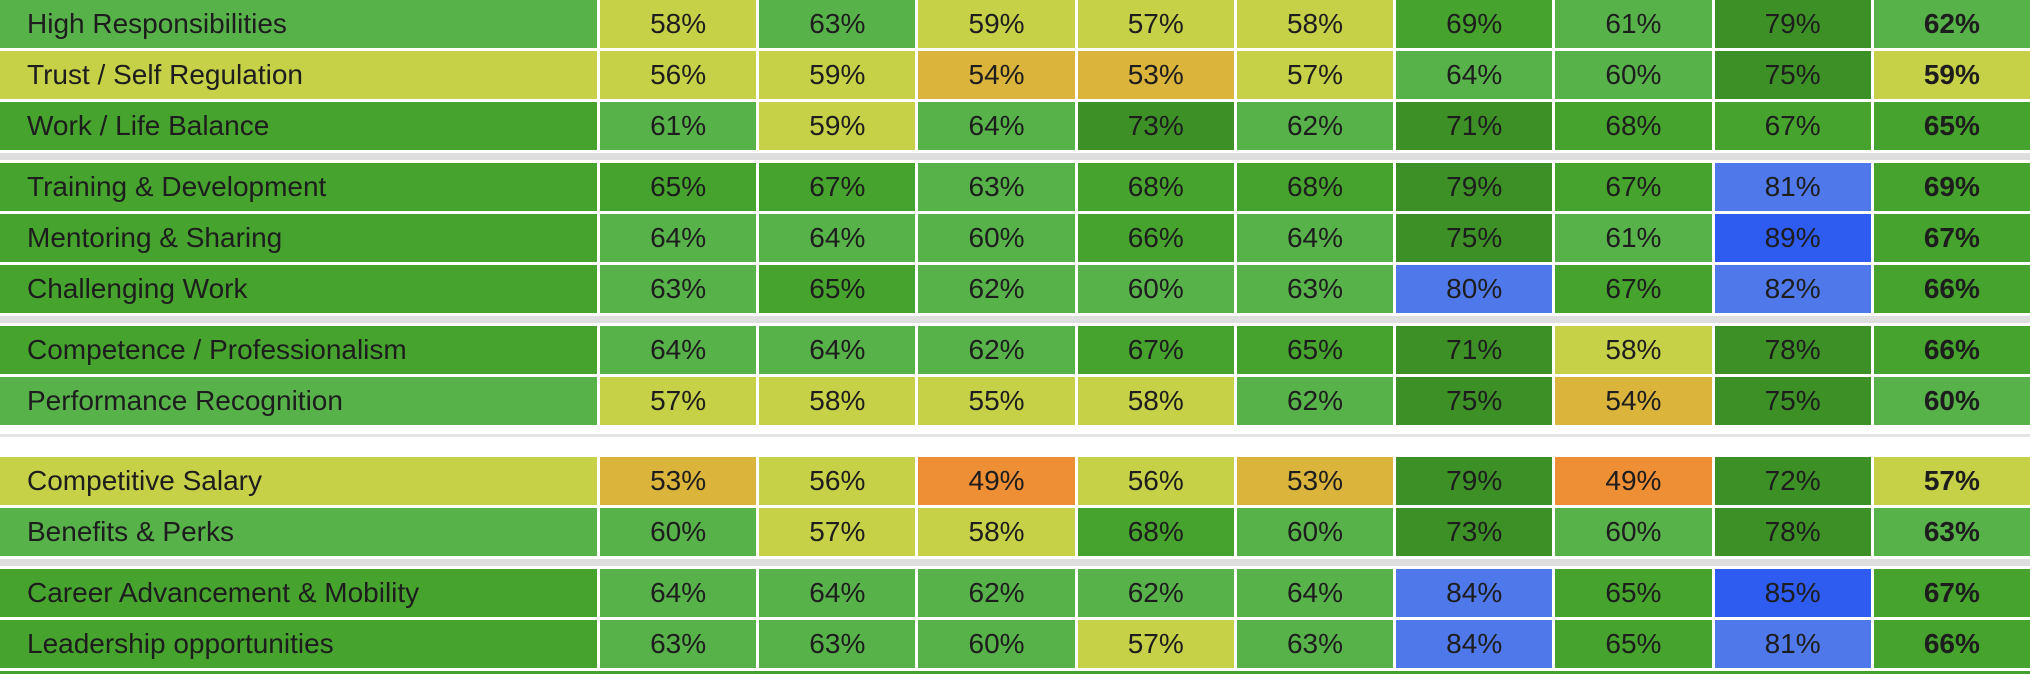 The width and height of the screenshot is (2030, 674). I want to click on row-label: Training & Development, so click(298, 187).